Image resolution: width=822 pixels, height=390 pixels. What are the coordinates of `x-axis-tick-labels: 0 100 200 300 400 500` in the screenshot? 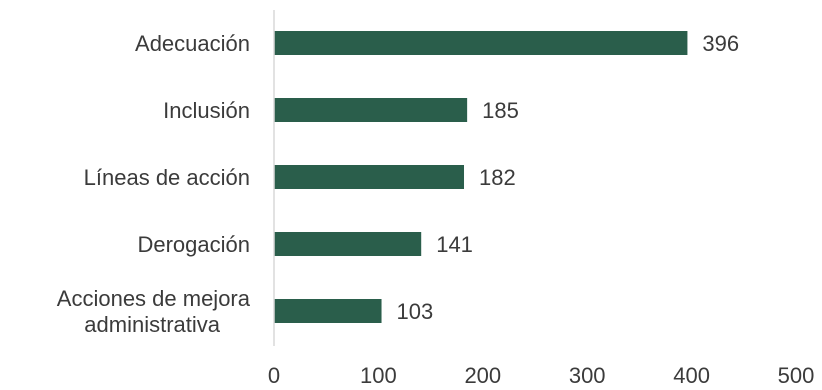 It's located at (541, 375).